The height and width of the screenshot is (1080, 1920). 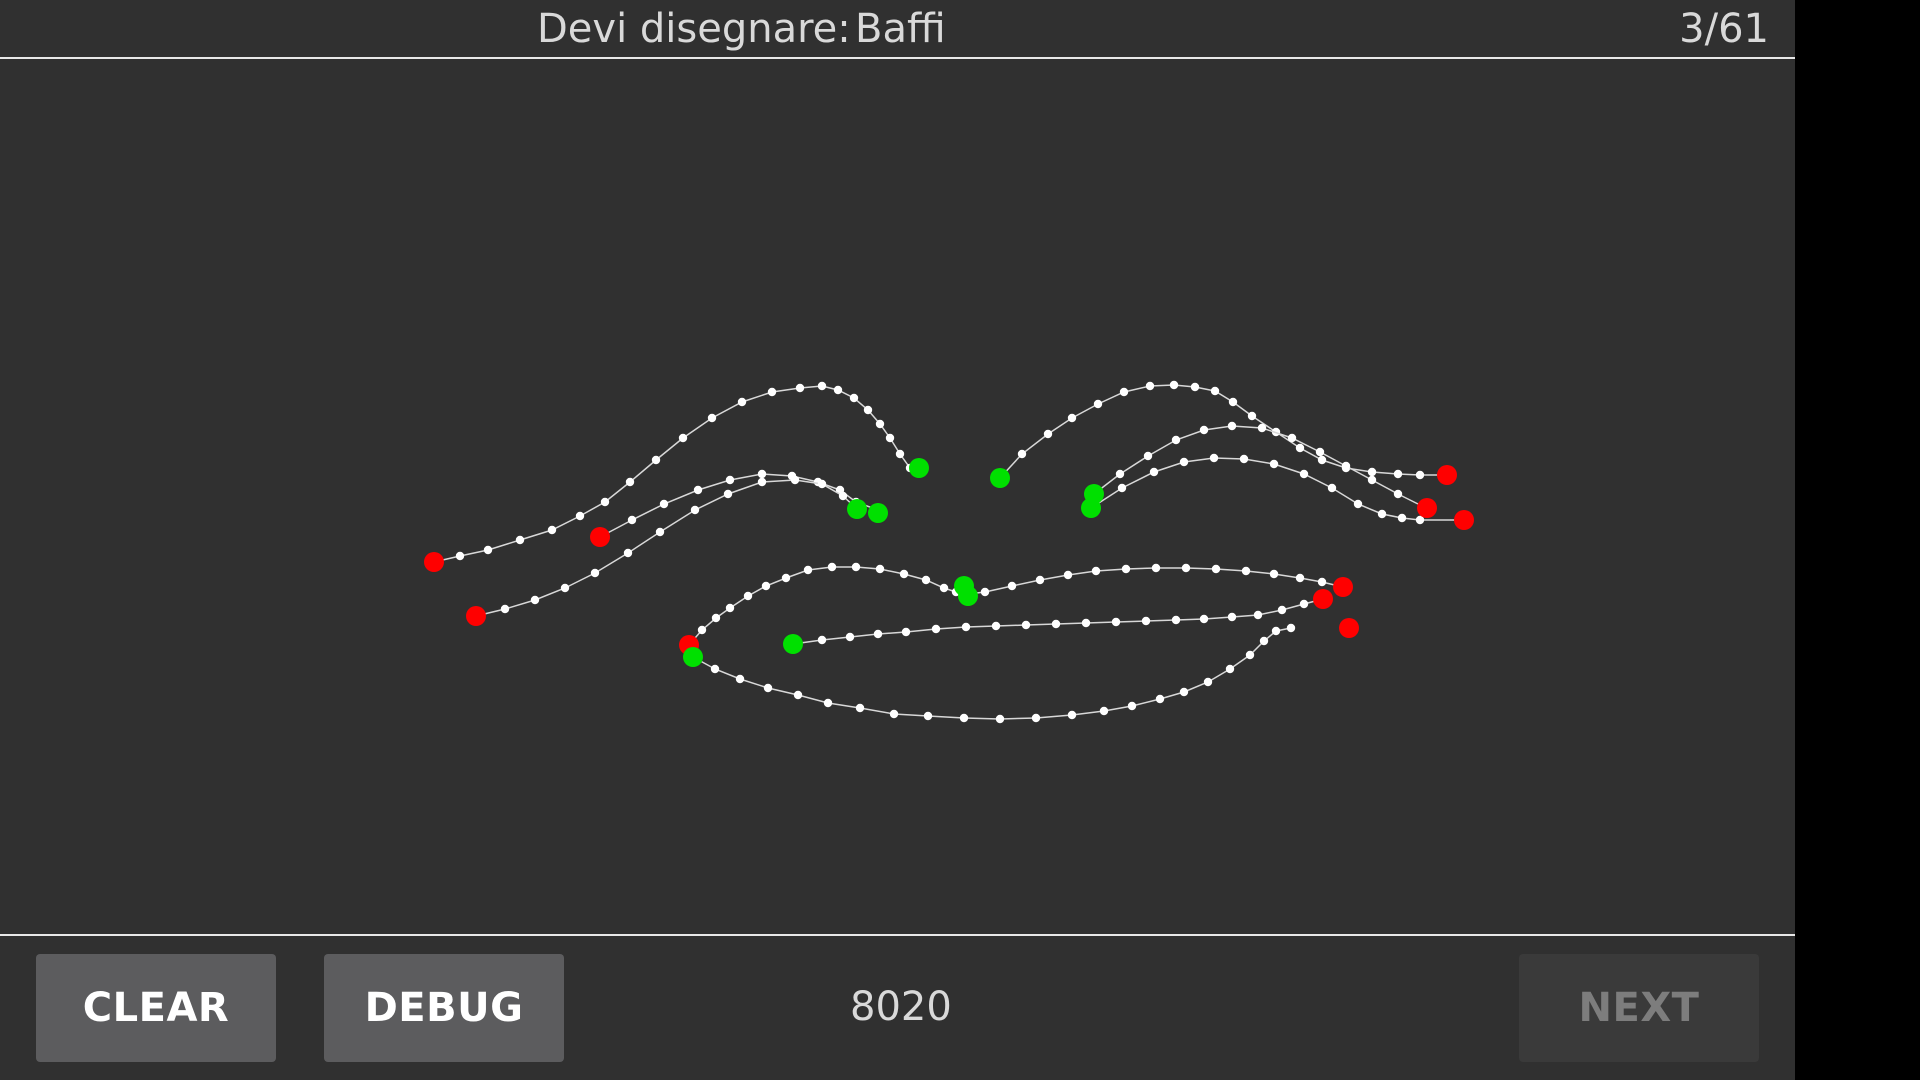 What do you see at coordinates (1639, 1008) in the screenshot?
I see `next-button: NEXT` at bounding box center [1639, 1008].